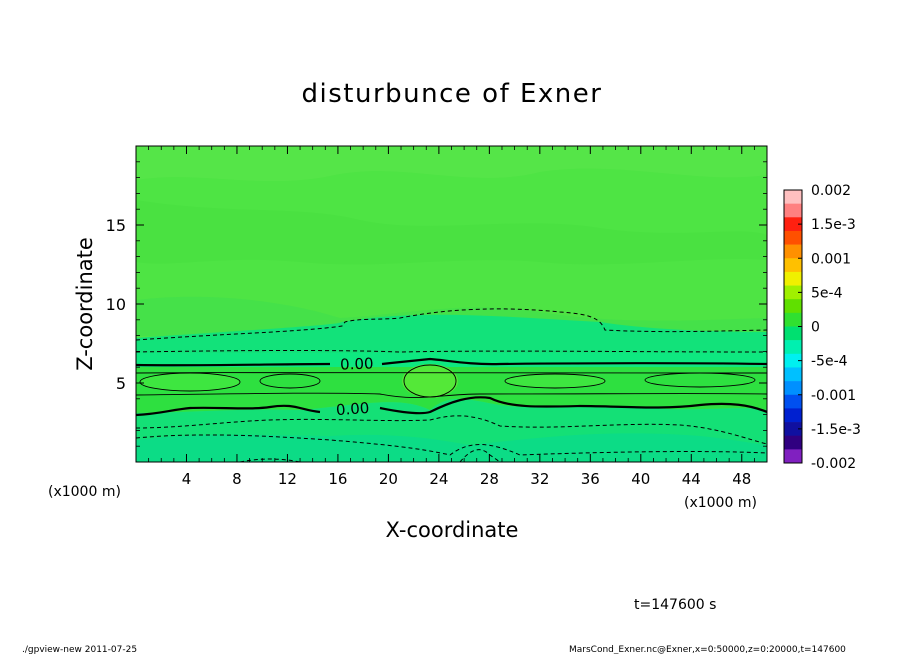 The image size is (904, 654). I want to click on x-tick-label: 8, so click(237, 479).